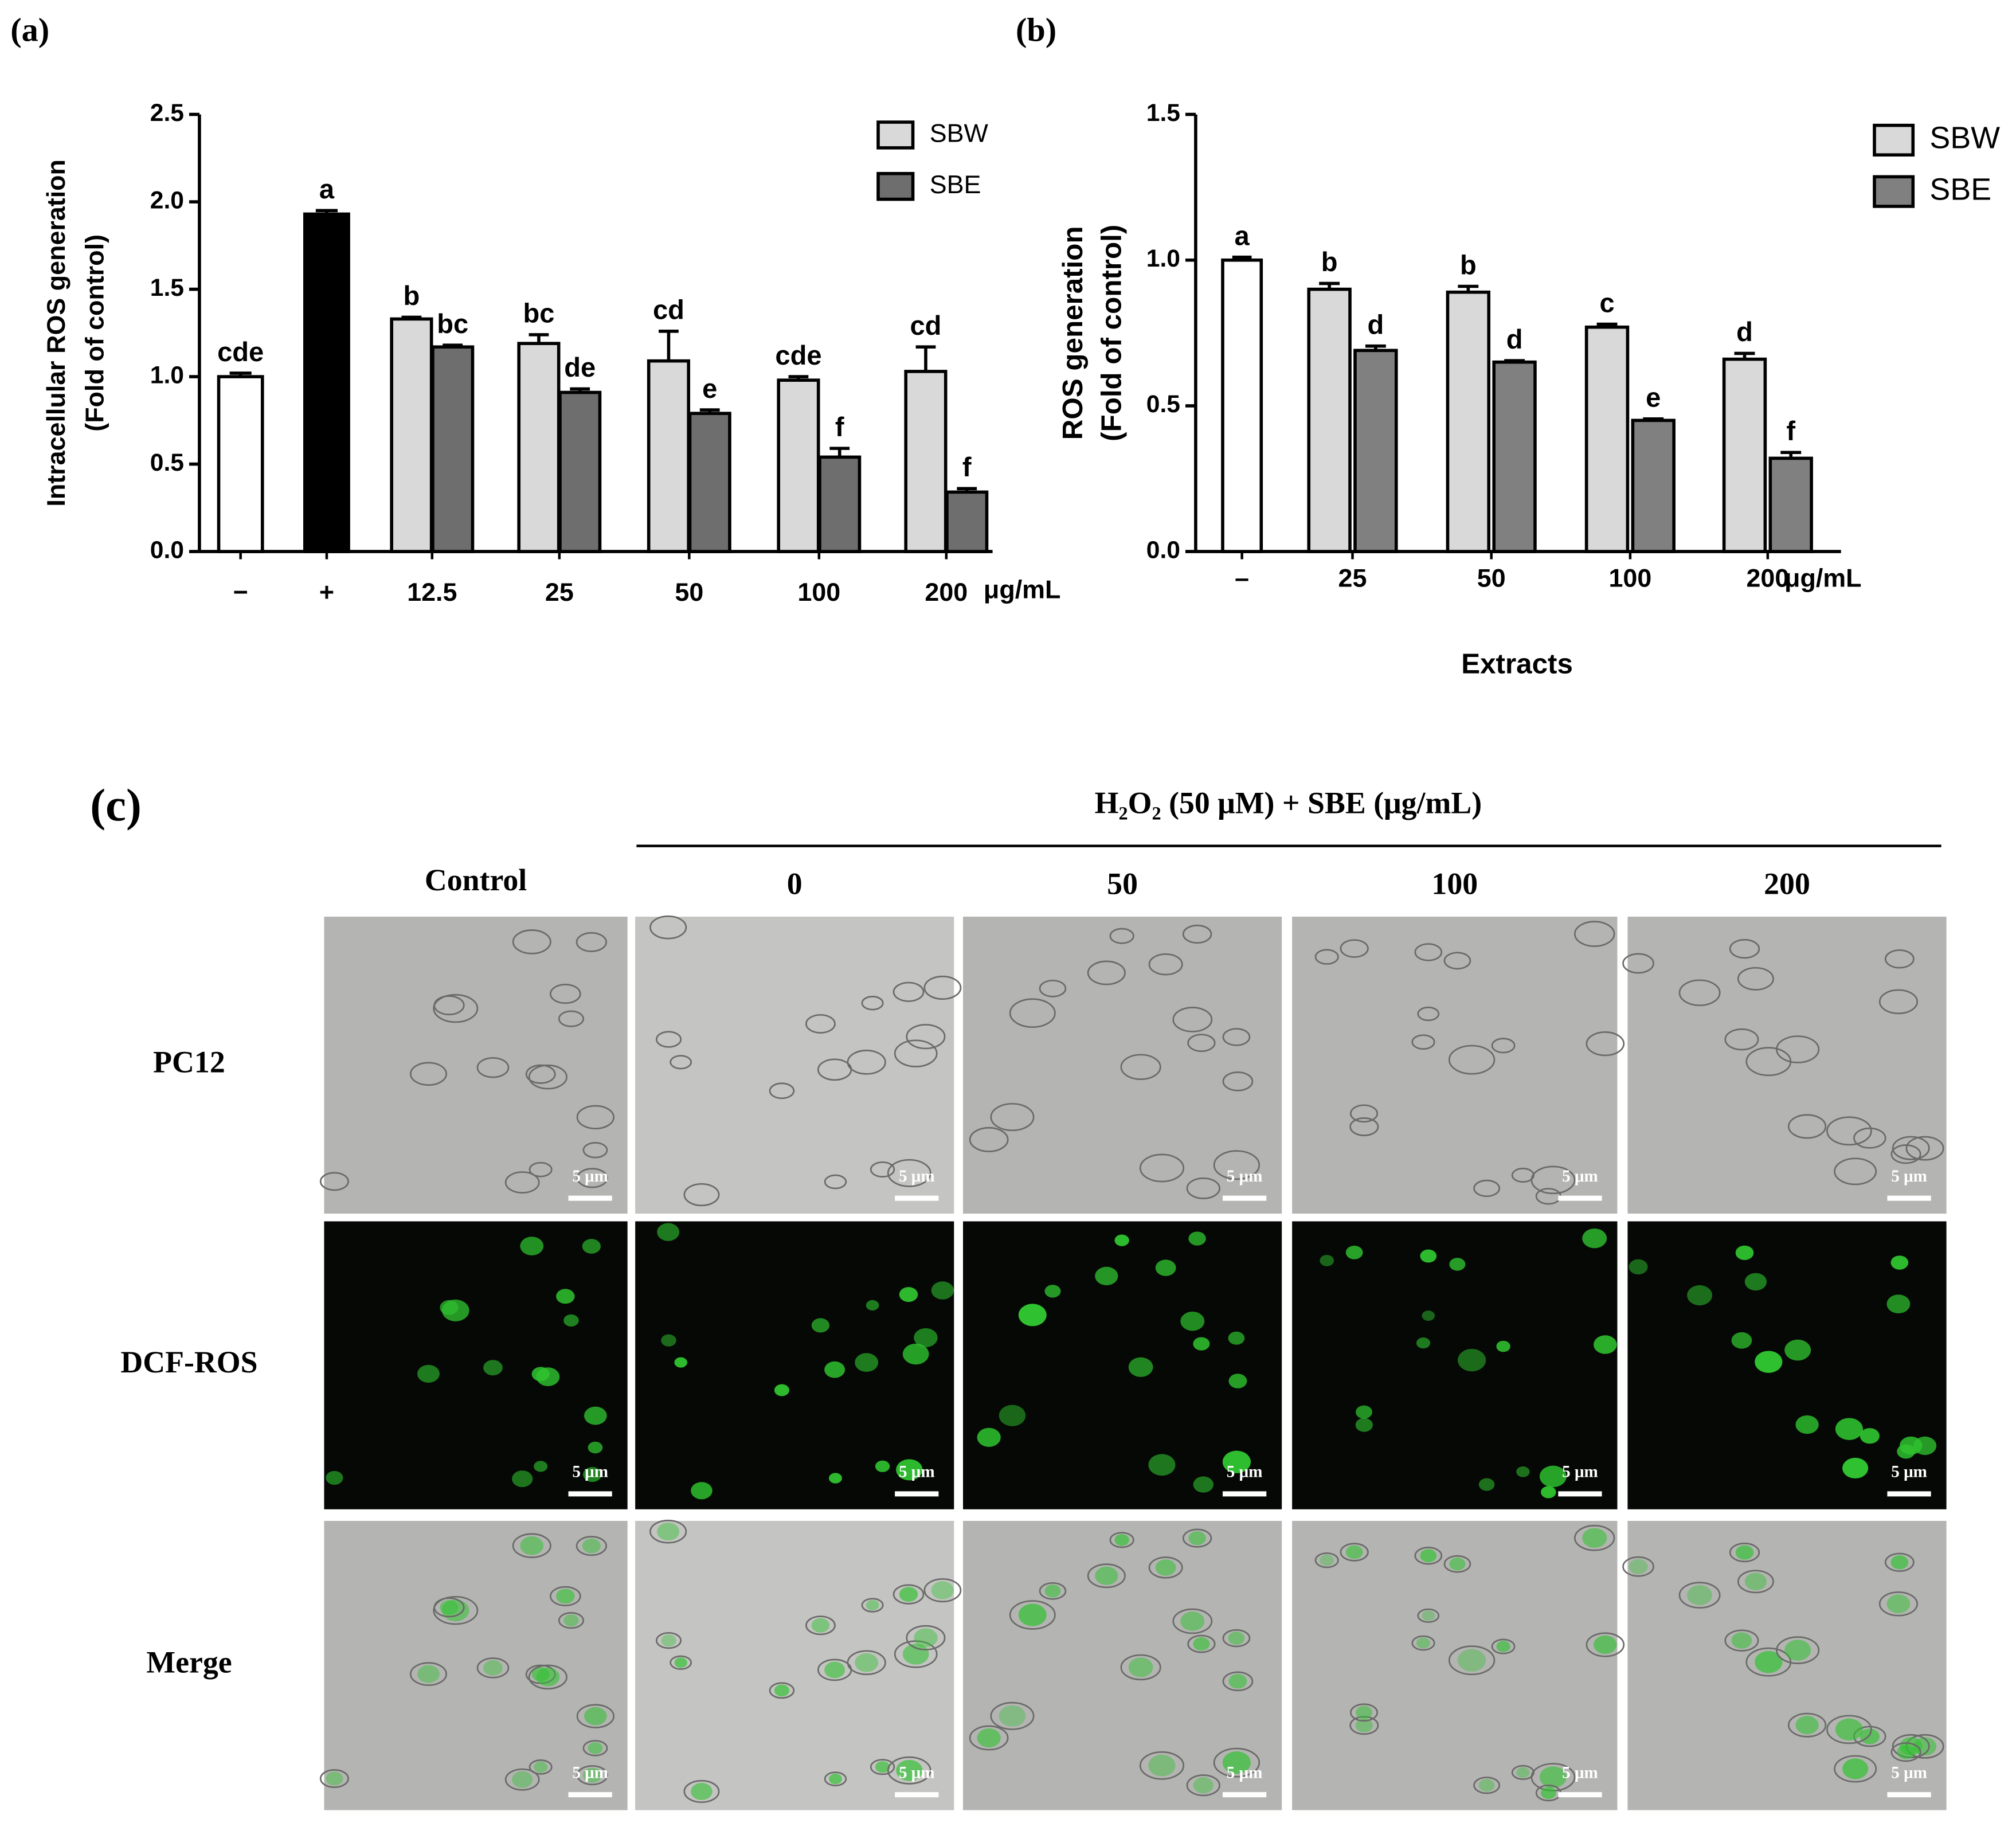  What do you see at coordinates (116, 805) in the screenshot?
I see `panel-label: (c)` at bounding box center [116, 805].